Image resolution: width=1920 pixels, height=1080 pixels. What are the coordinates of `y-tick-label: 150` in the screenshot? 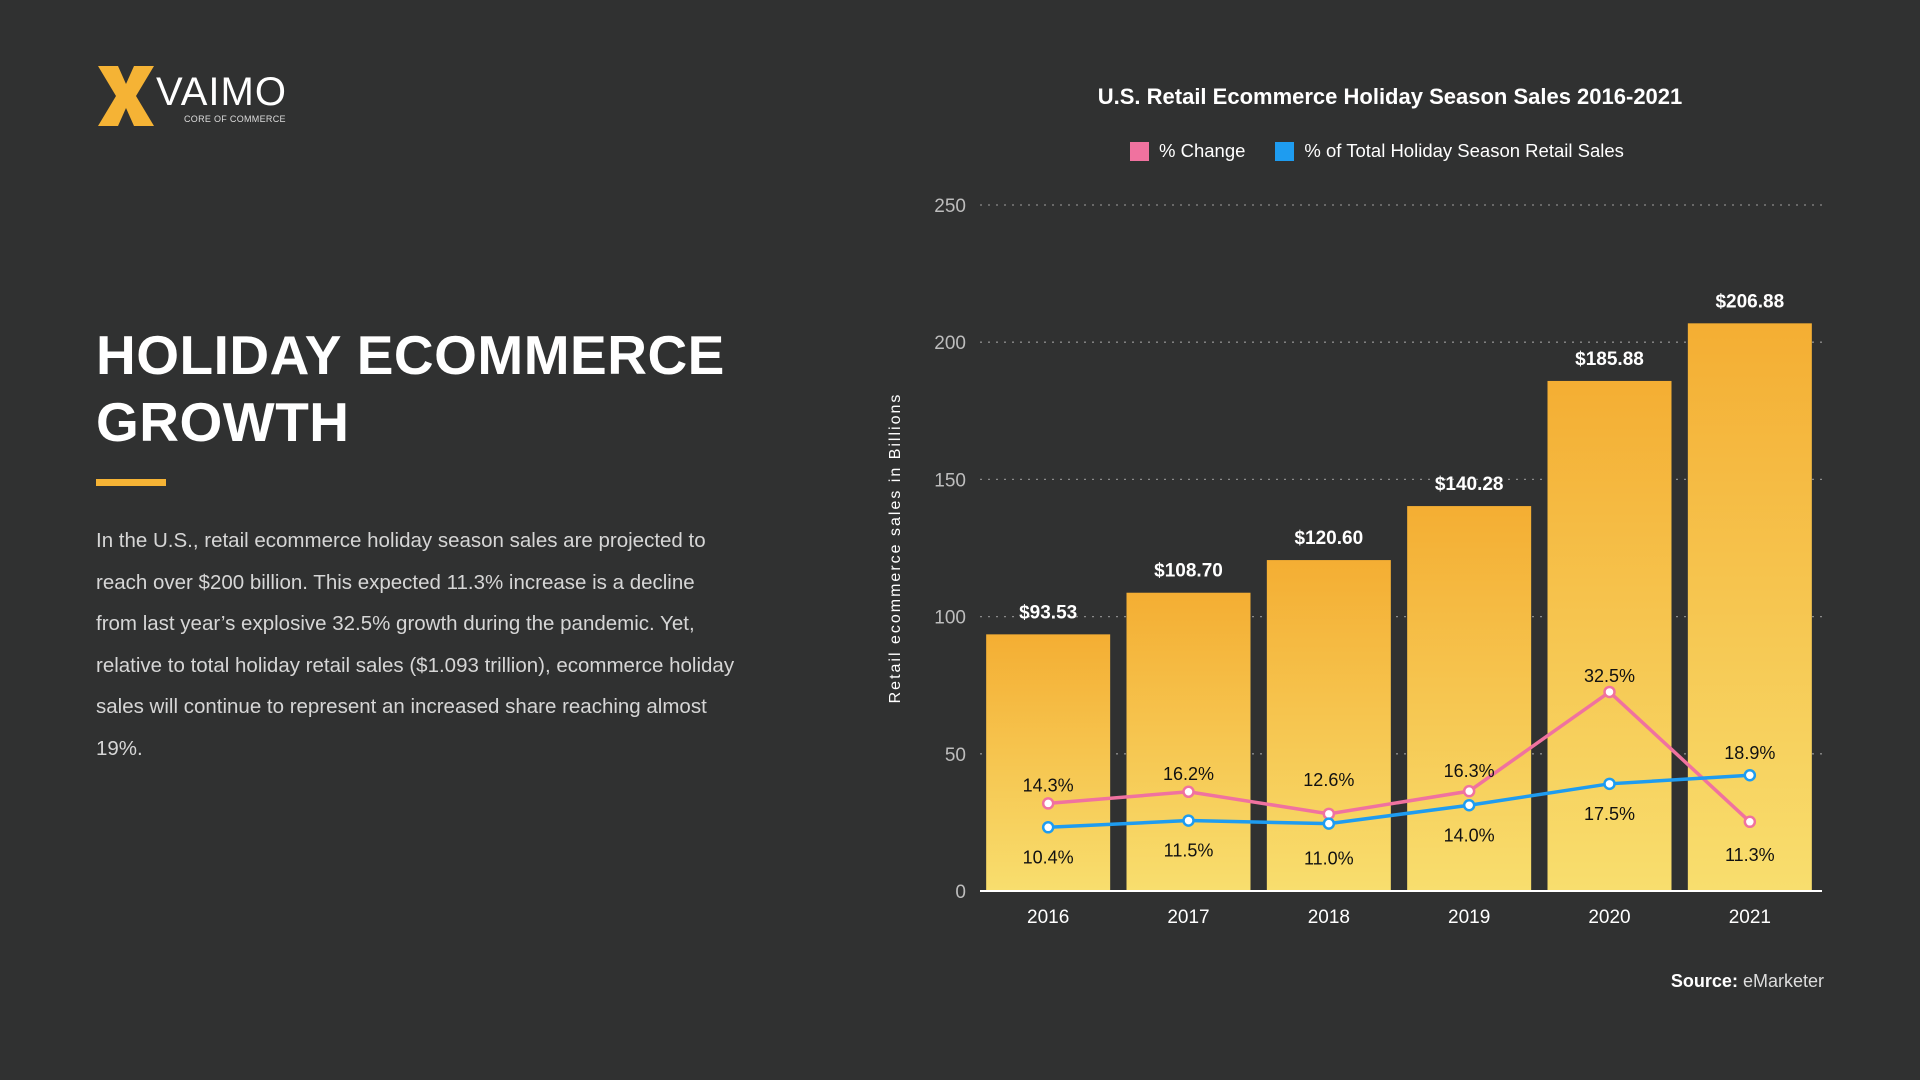 It's located at (950, 480).